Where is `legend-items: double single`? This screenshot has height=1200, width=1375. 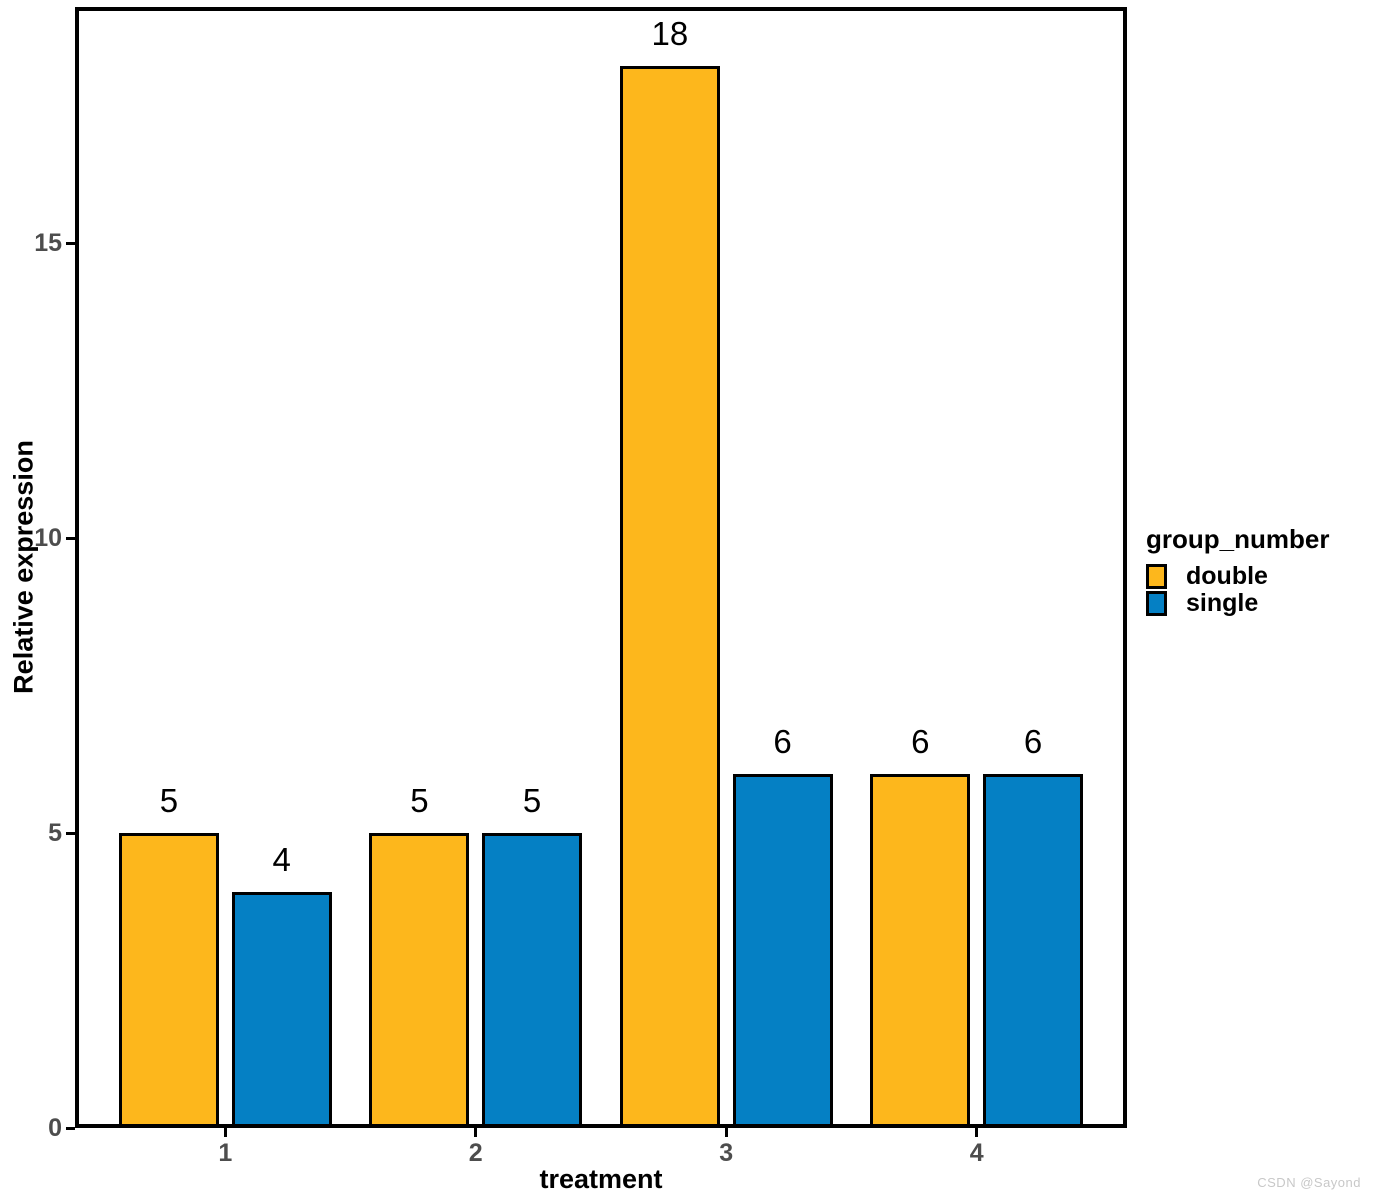
legend-items: double single is located at coordinates (1237, 590).